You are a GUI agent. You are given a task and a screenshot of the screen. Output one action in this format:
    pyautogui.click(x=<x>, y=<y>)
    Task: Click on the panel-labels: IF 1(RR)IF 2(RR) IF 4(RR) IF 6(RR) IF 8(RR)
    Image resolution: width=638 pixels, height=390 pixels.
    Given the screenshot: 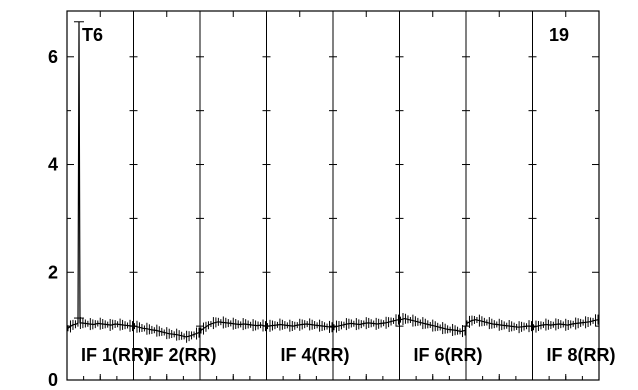 What is the action you would take?
    pyautogui.click(x=348, y=355)
    